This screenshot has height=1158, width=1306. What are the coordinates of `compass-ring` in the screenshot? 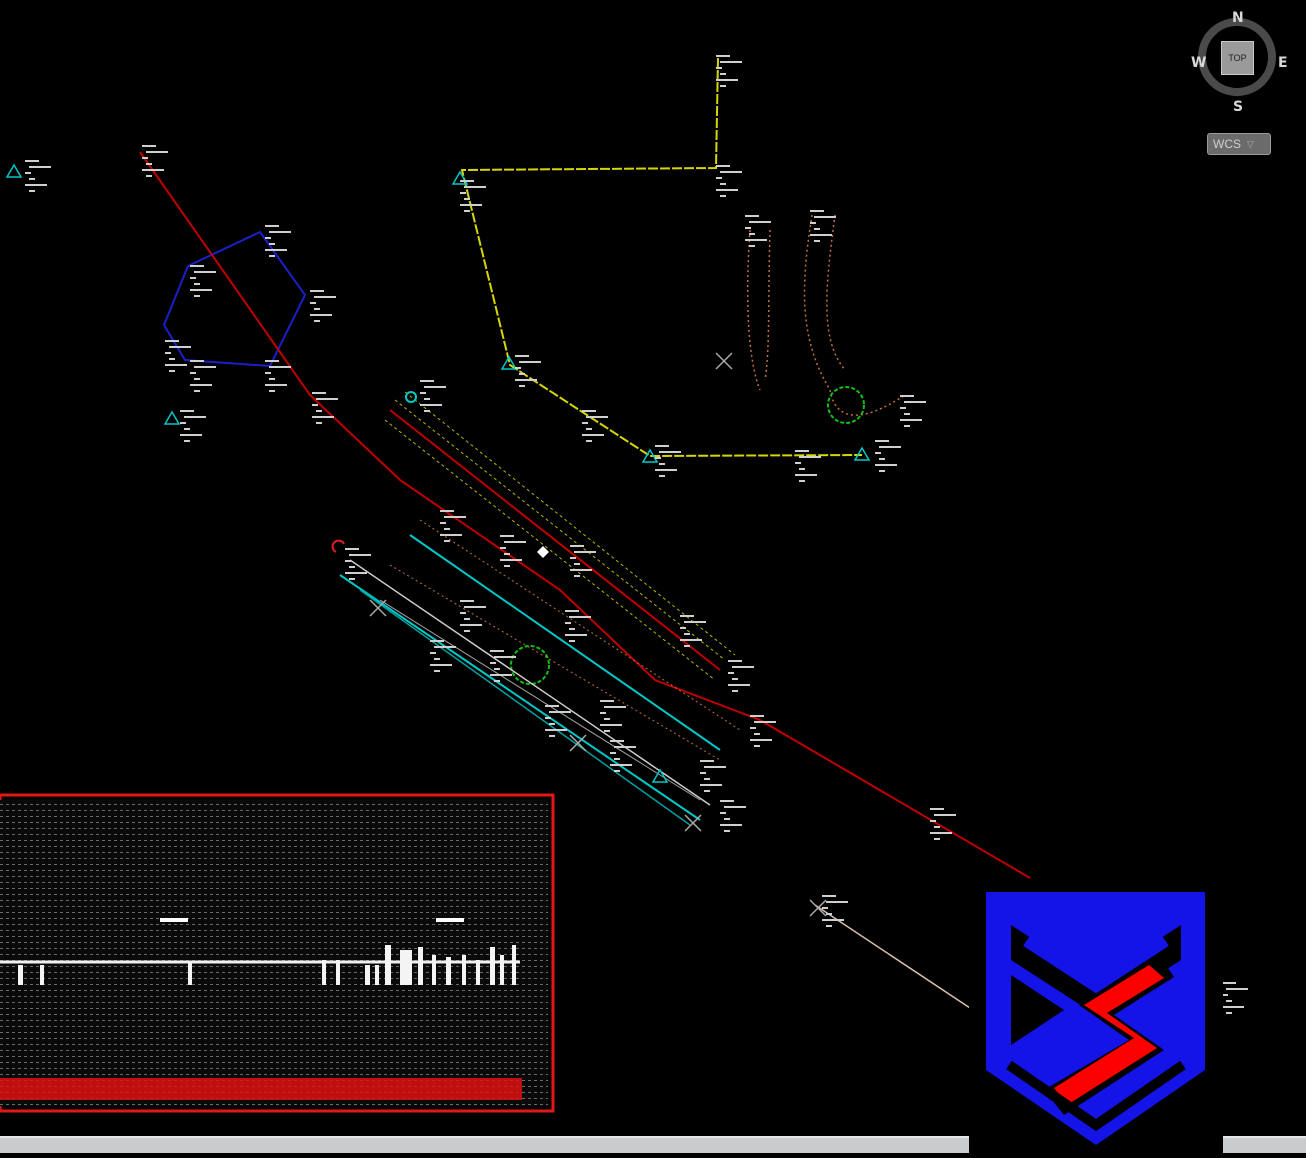 It's located at (1237, 57).